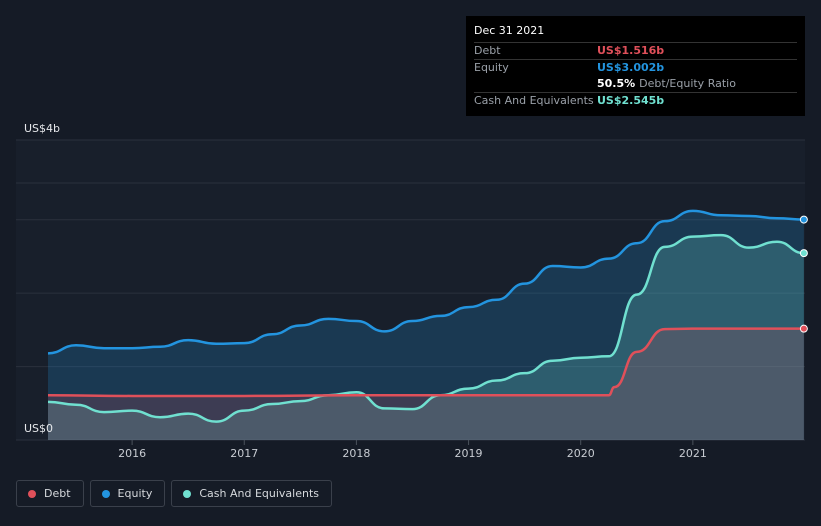  I want to click on tooltip-cash-row: Cash And Equivalents US$2.545b, so click(635, 100).